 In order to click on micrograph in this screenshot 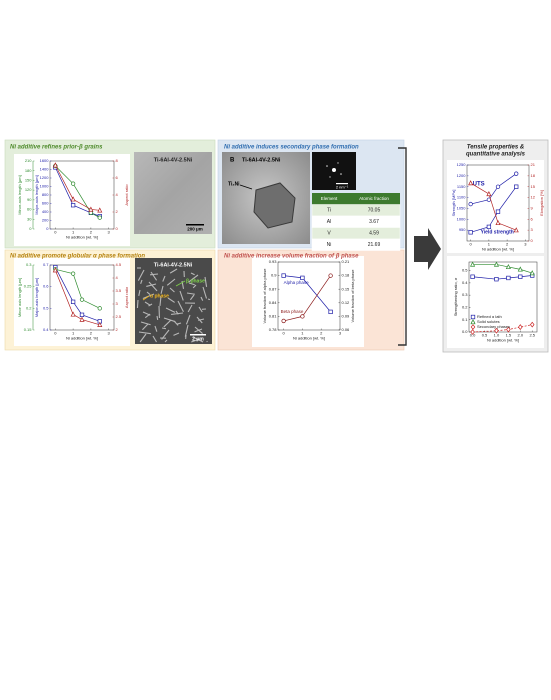, I will do `click(173, 193)`.